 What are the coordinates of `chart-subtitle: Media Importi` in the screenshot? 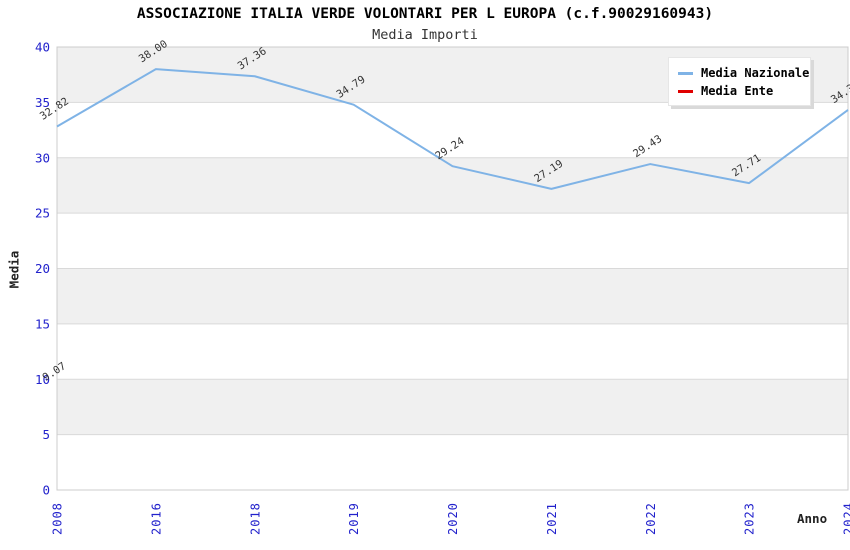 It's located at (425, 35).